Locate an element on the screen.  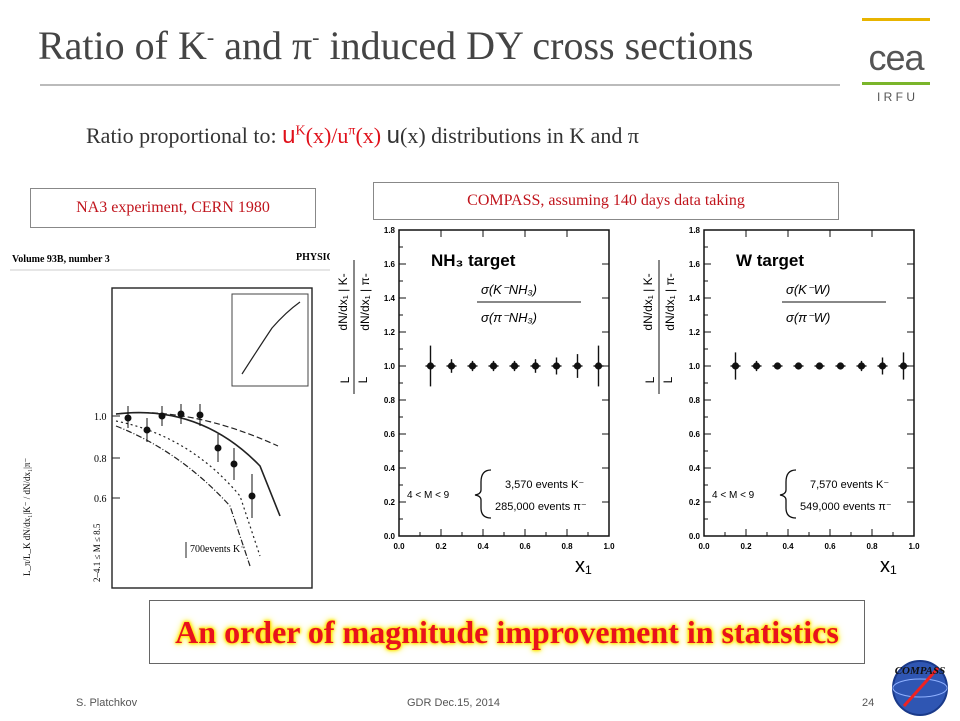
nh3-ytick-label: 0.2 is located at coordinates (390, 502).